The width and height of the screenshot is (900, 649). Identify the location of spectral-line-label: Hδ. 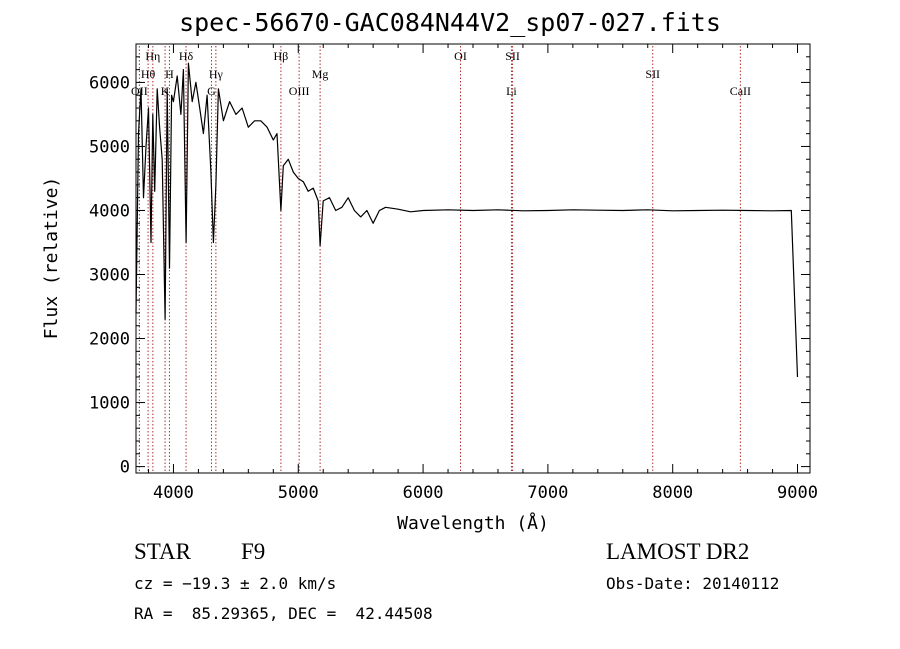
(186, 56).